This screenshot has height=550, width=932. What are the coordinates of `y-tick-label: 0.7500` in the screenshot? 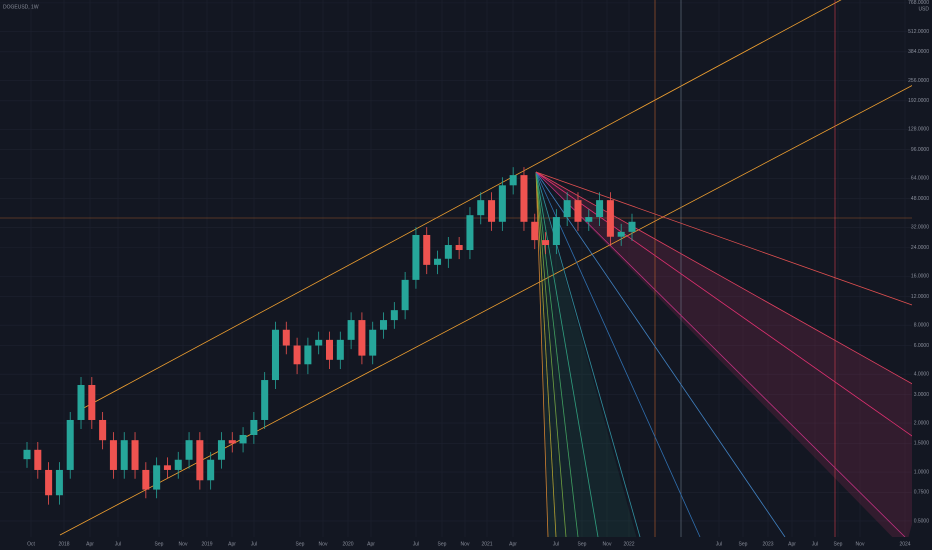 It's located at (922, 493).